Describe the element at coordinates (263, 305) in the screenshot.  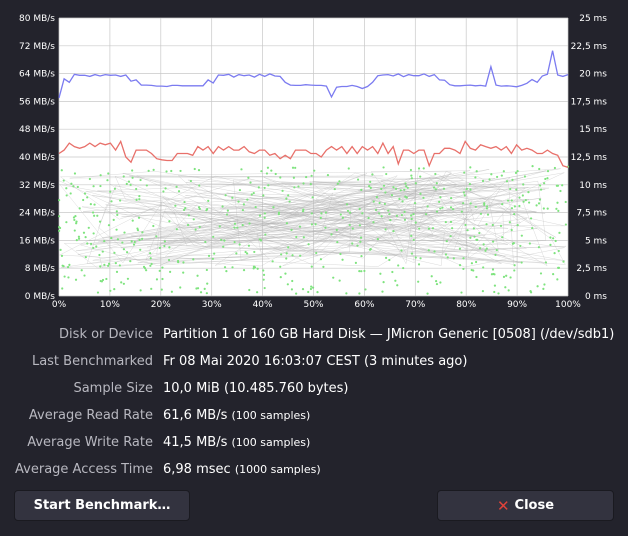
I see `x-tick-label: 40%` at that location.